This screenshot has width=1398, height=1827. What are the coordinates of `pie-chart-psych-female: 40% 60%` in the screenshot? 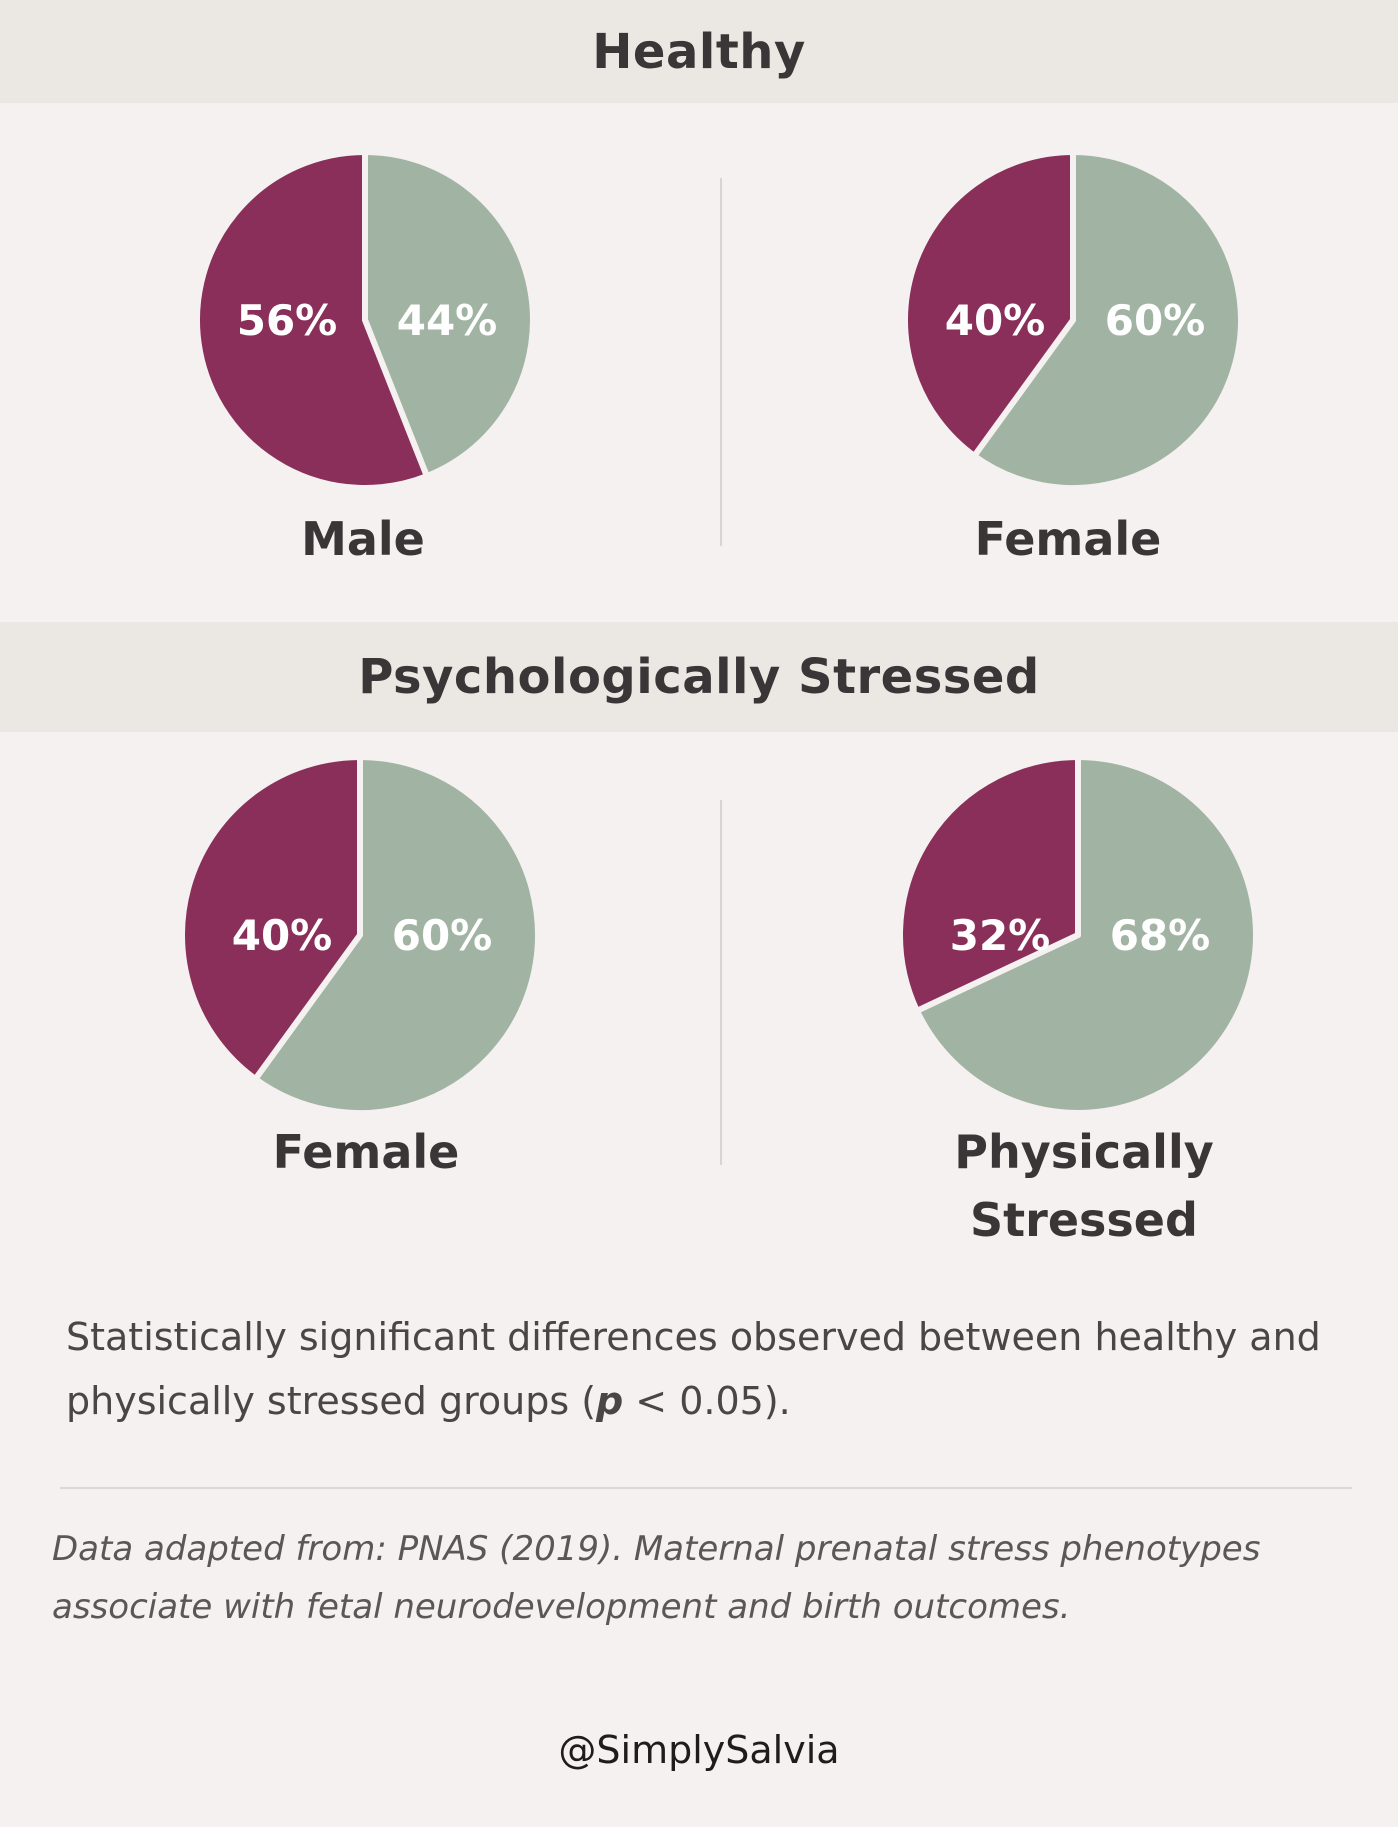 It's located at (360, 935).